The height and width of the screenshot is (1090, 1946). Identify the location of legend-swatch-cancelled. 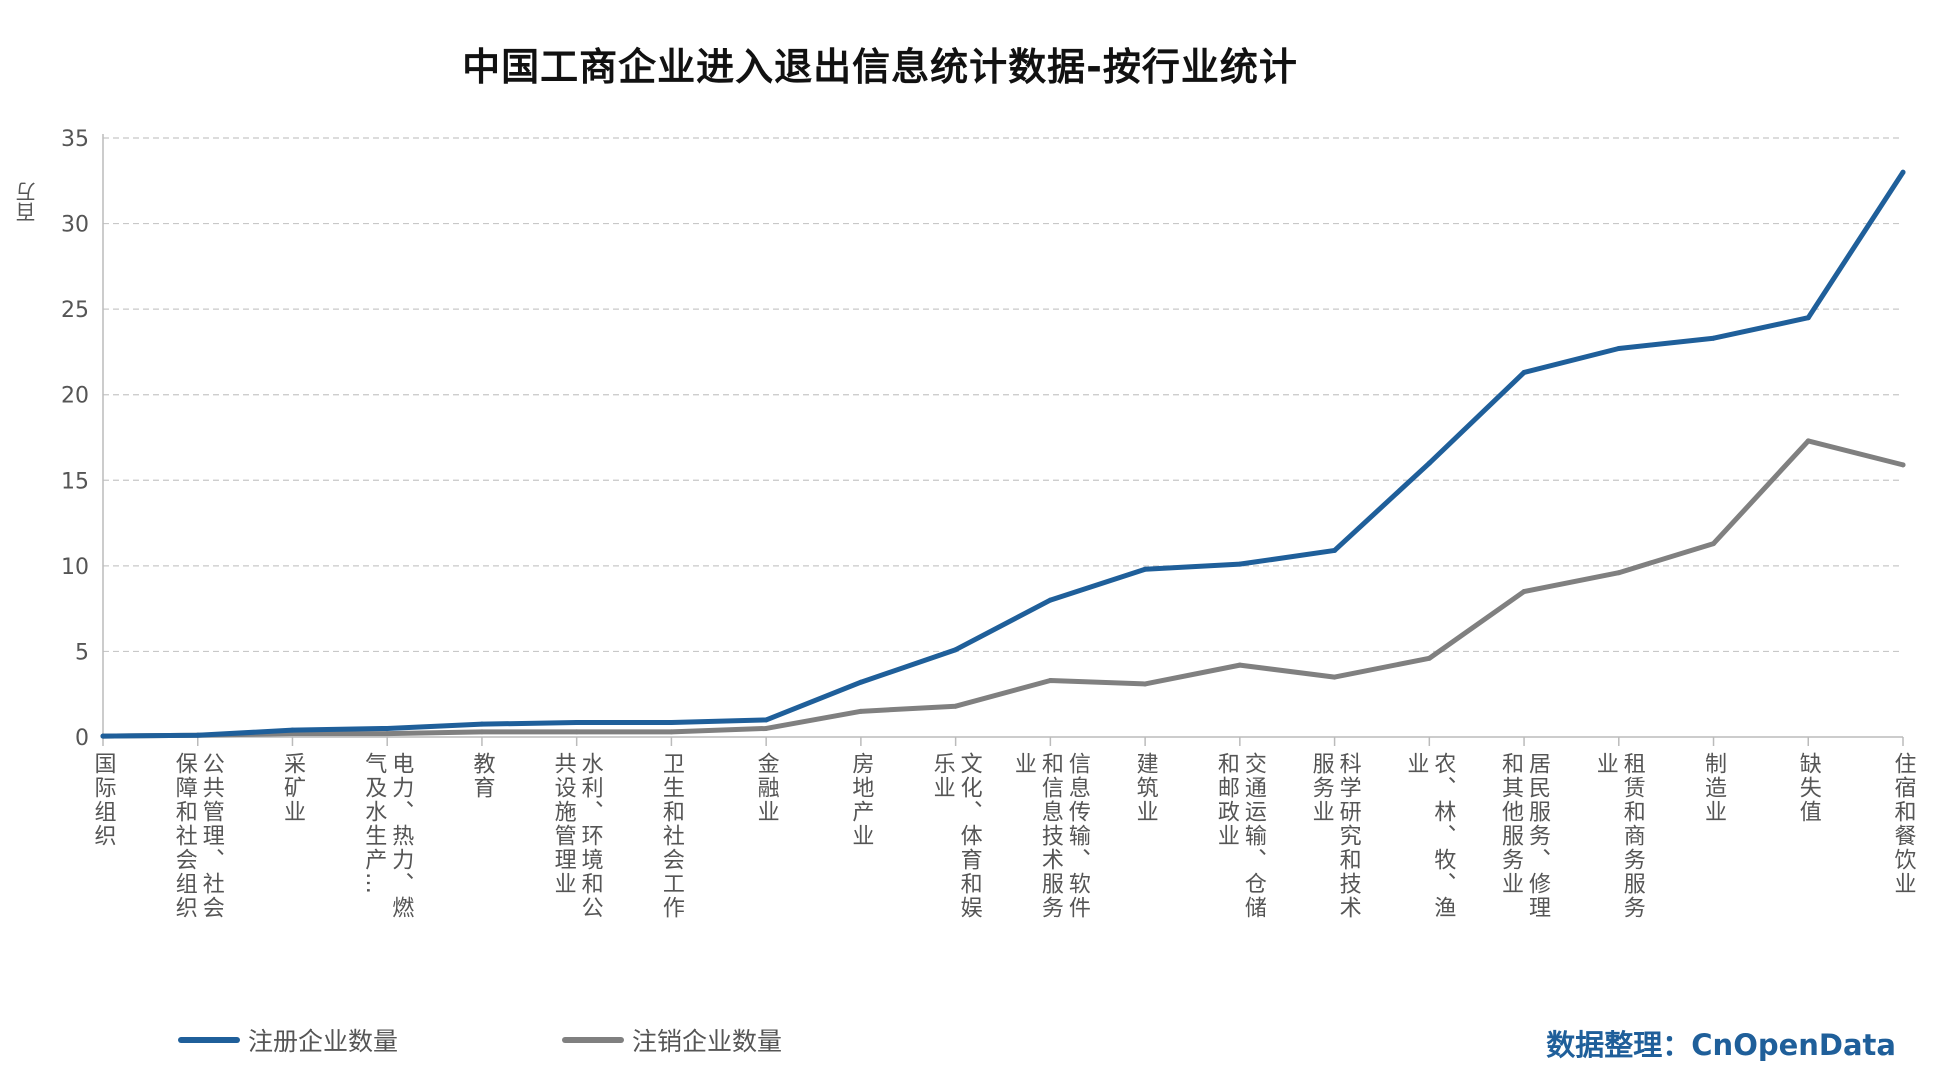
(593, 1040).